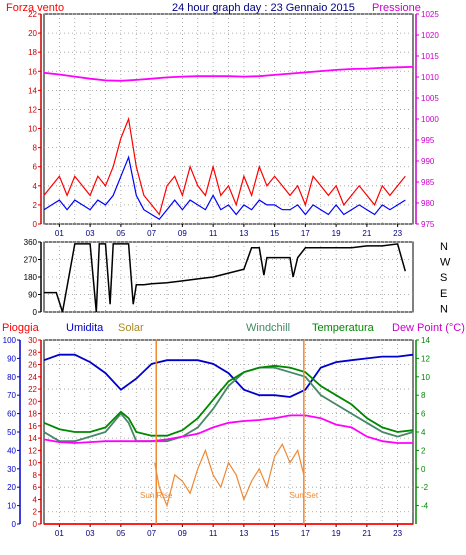 Image resolution: width=466 pixels, height=555 pixels. I want to click on chart-title: 24 hour graph day : 23 Gennaio 2015, so click(263, 8).